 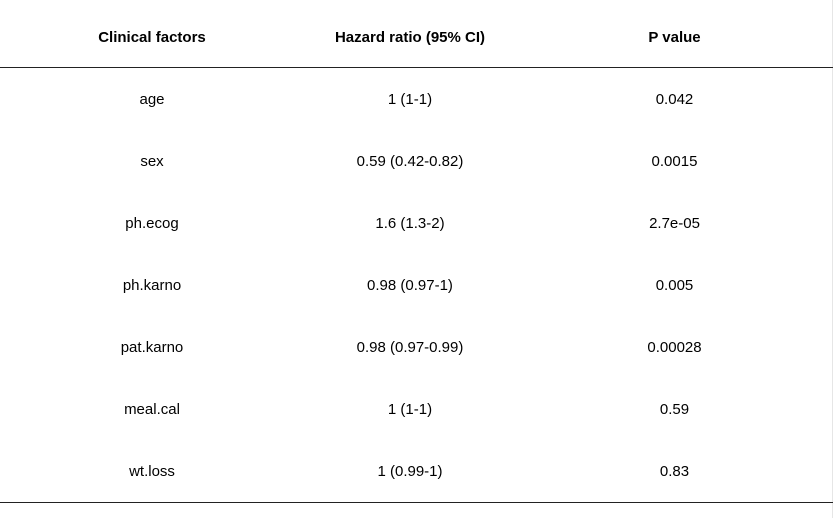 I want to click on table-row: meal.cal 1 (1-1) 0.59, so click(x=416, y=409).